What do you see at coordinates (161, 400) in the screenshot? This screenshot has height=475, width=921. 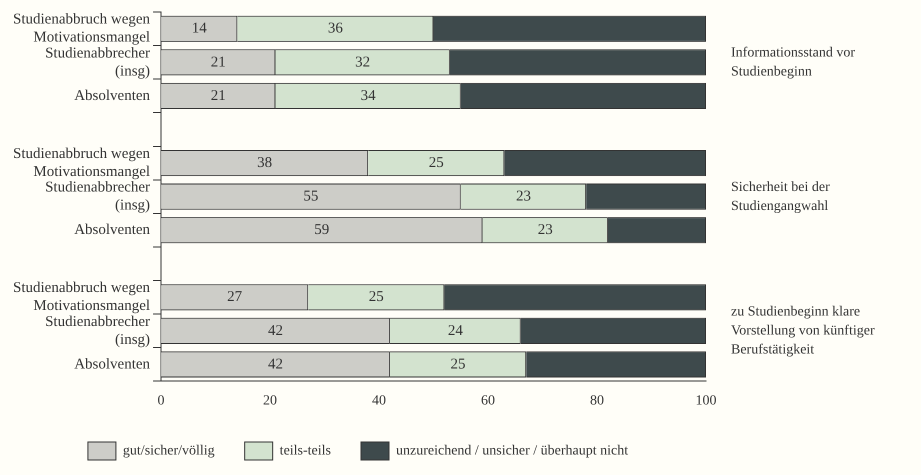 I see `x-tick-label: 0` at bounding box center [161, 400].